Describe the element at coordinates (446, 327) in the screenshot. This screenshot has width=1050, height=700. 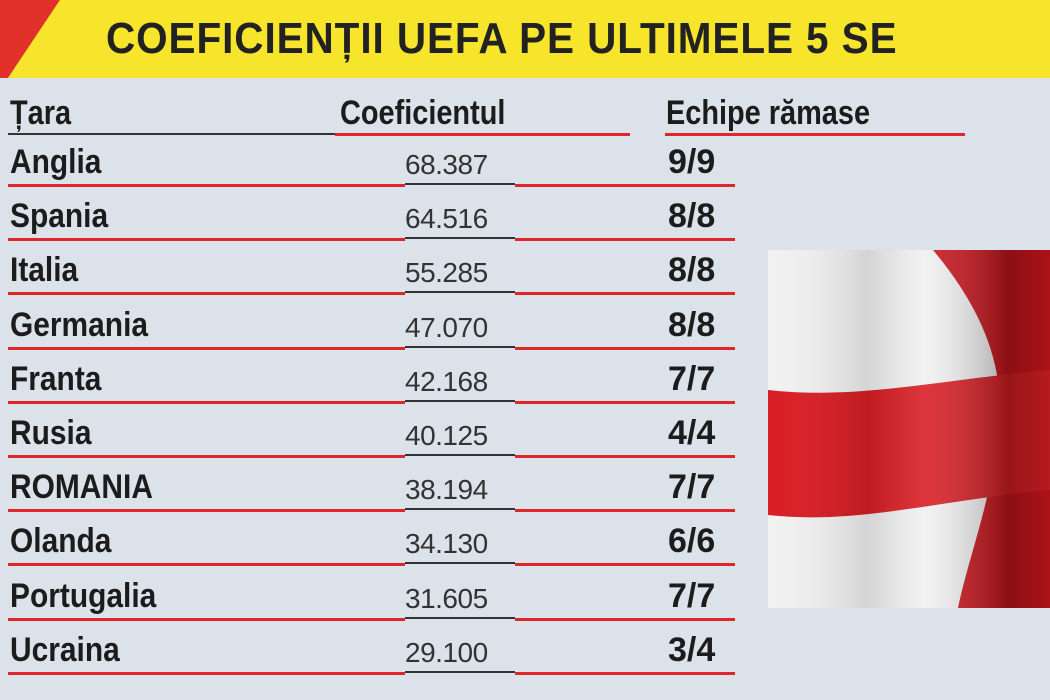
I see `coefficient: 47.070` at that location.